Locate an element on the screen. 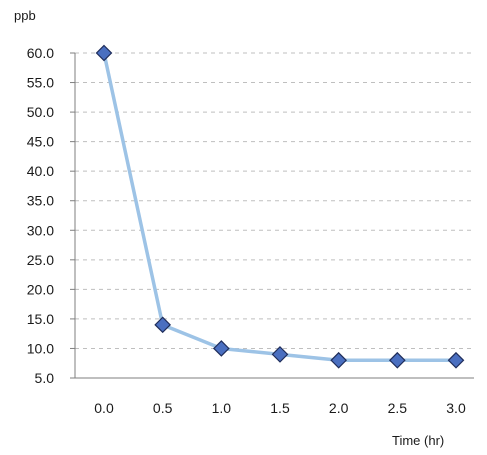 The height and width of the screenshot is (455, 487). y-tick-label: 25.0 is located at coordinates (40, 260).